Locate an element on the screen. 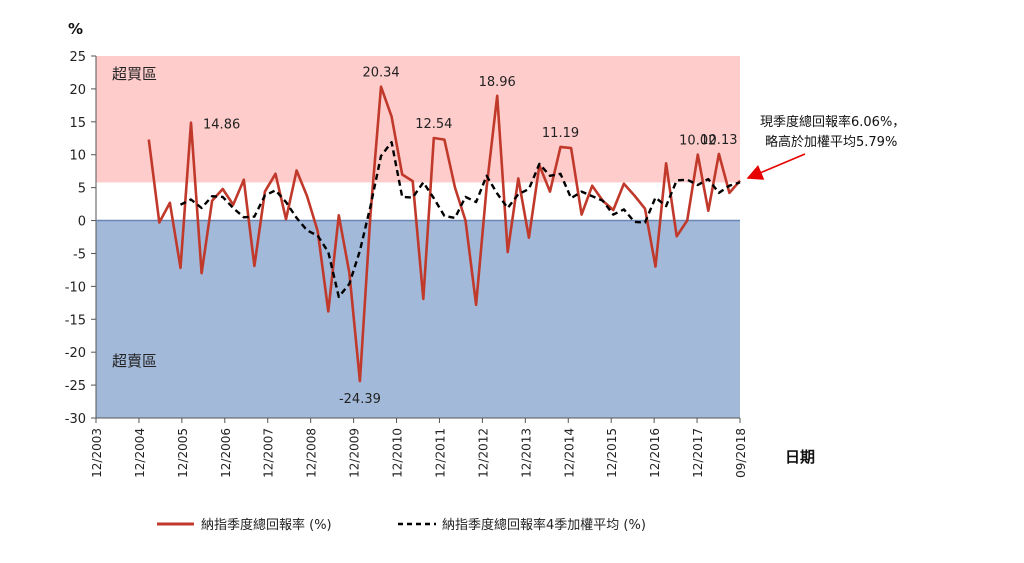 This screenshot has width=1024, height=563. x-tick-label: 12/2008 is located at coordinates (312, 453).